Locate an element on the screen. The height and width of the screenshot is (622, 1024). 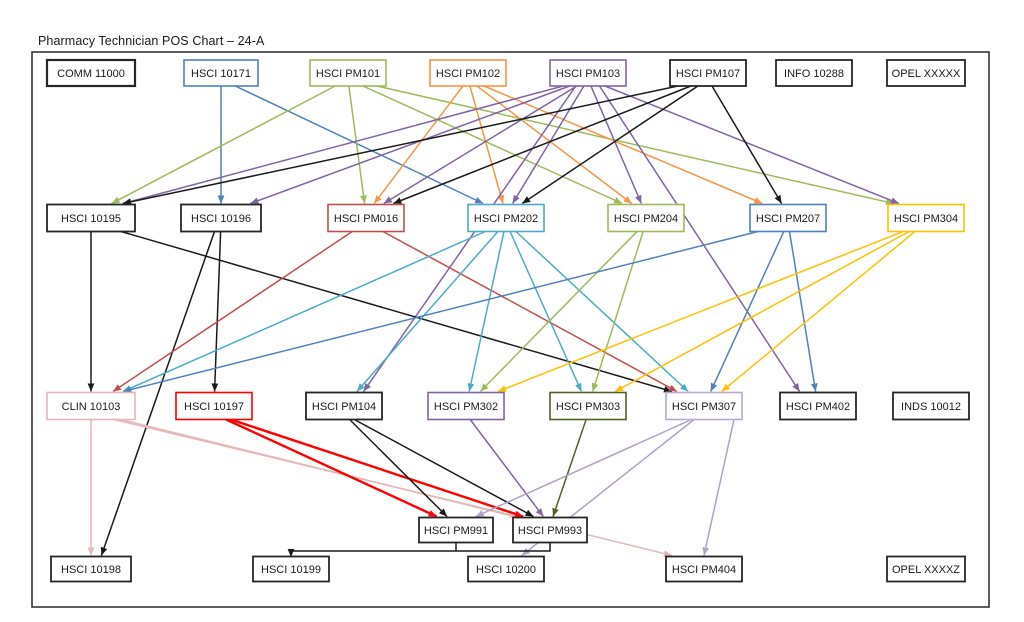
course-box-label: HSCI PM304 is located at coordinates (926, 219).